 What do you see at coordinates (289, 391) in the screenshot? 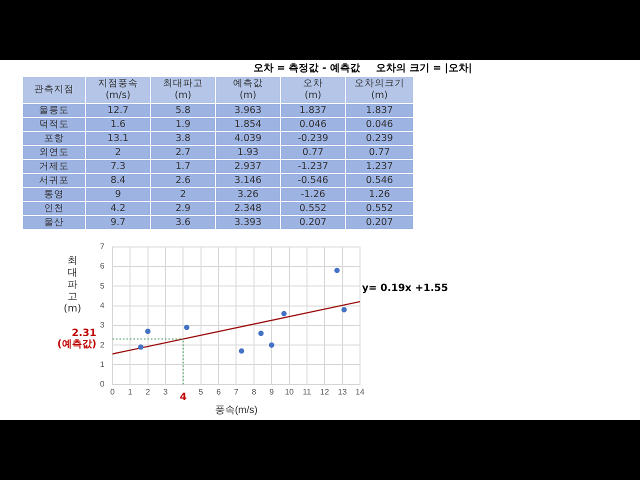
I see `x-tick-label: 10` at bounding box center [289, 391].